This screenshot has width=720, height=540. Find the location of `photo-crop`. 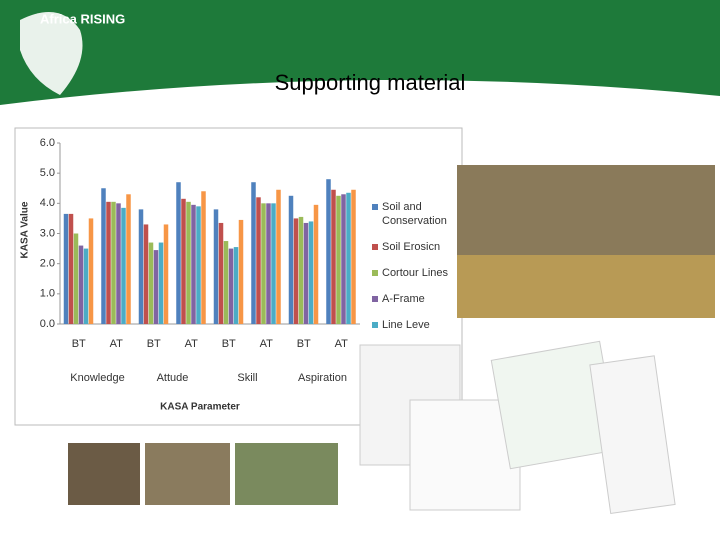

photo-crop is located at coordinates (586, 286).